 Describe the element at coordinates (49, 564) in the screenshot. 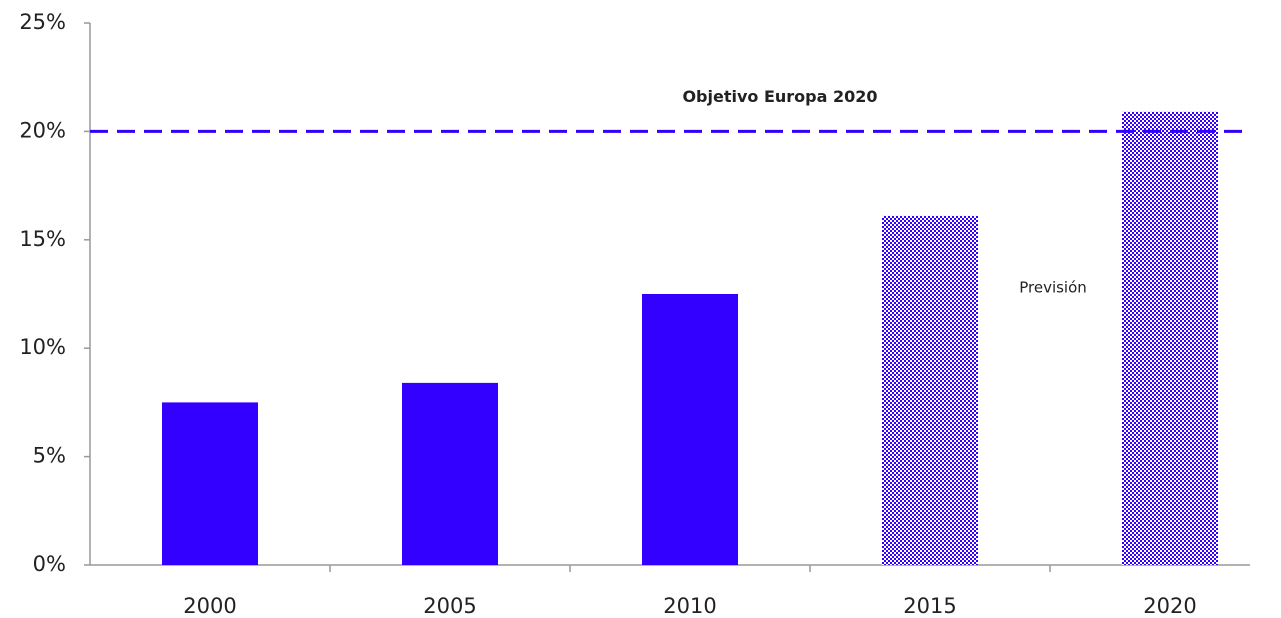

I see `y-tick-label: 0%` at that location.